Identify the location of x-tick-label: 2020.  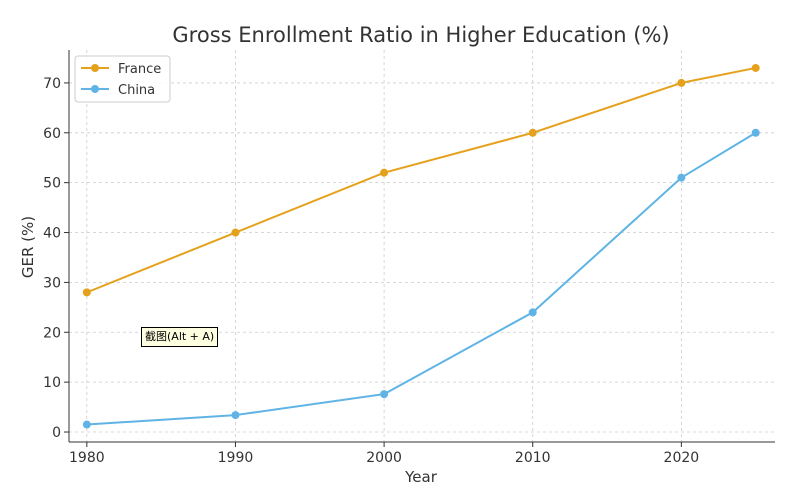
(682, 458).